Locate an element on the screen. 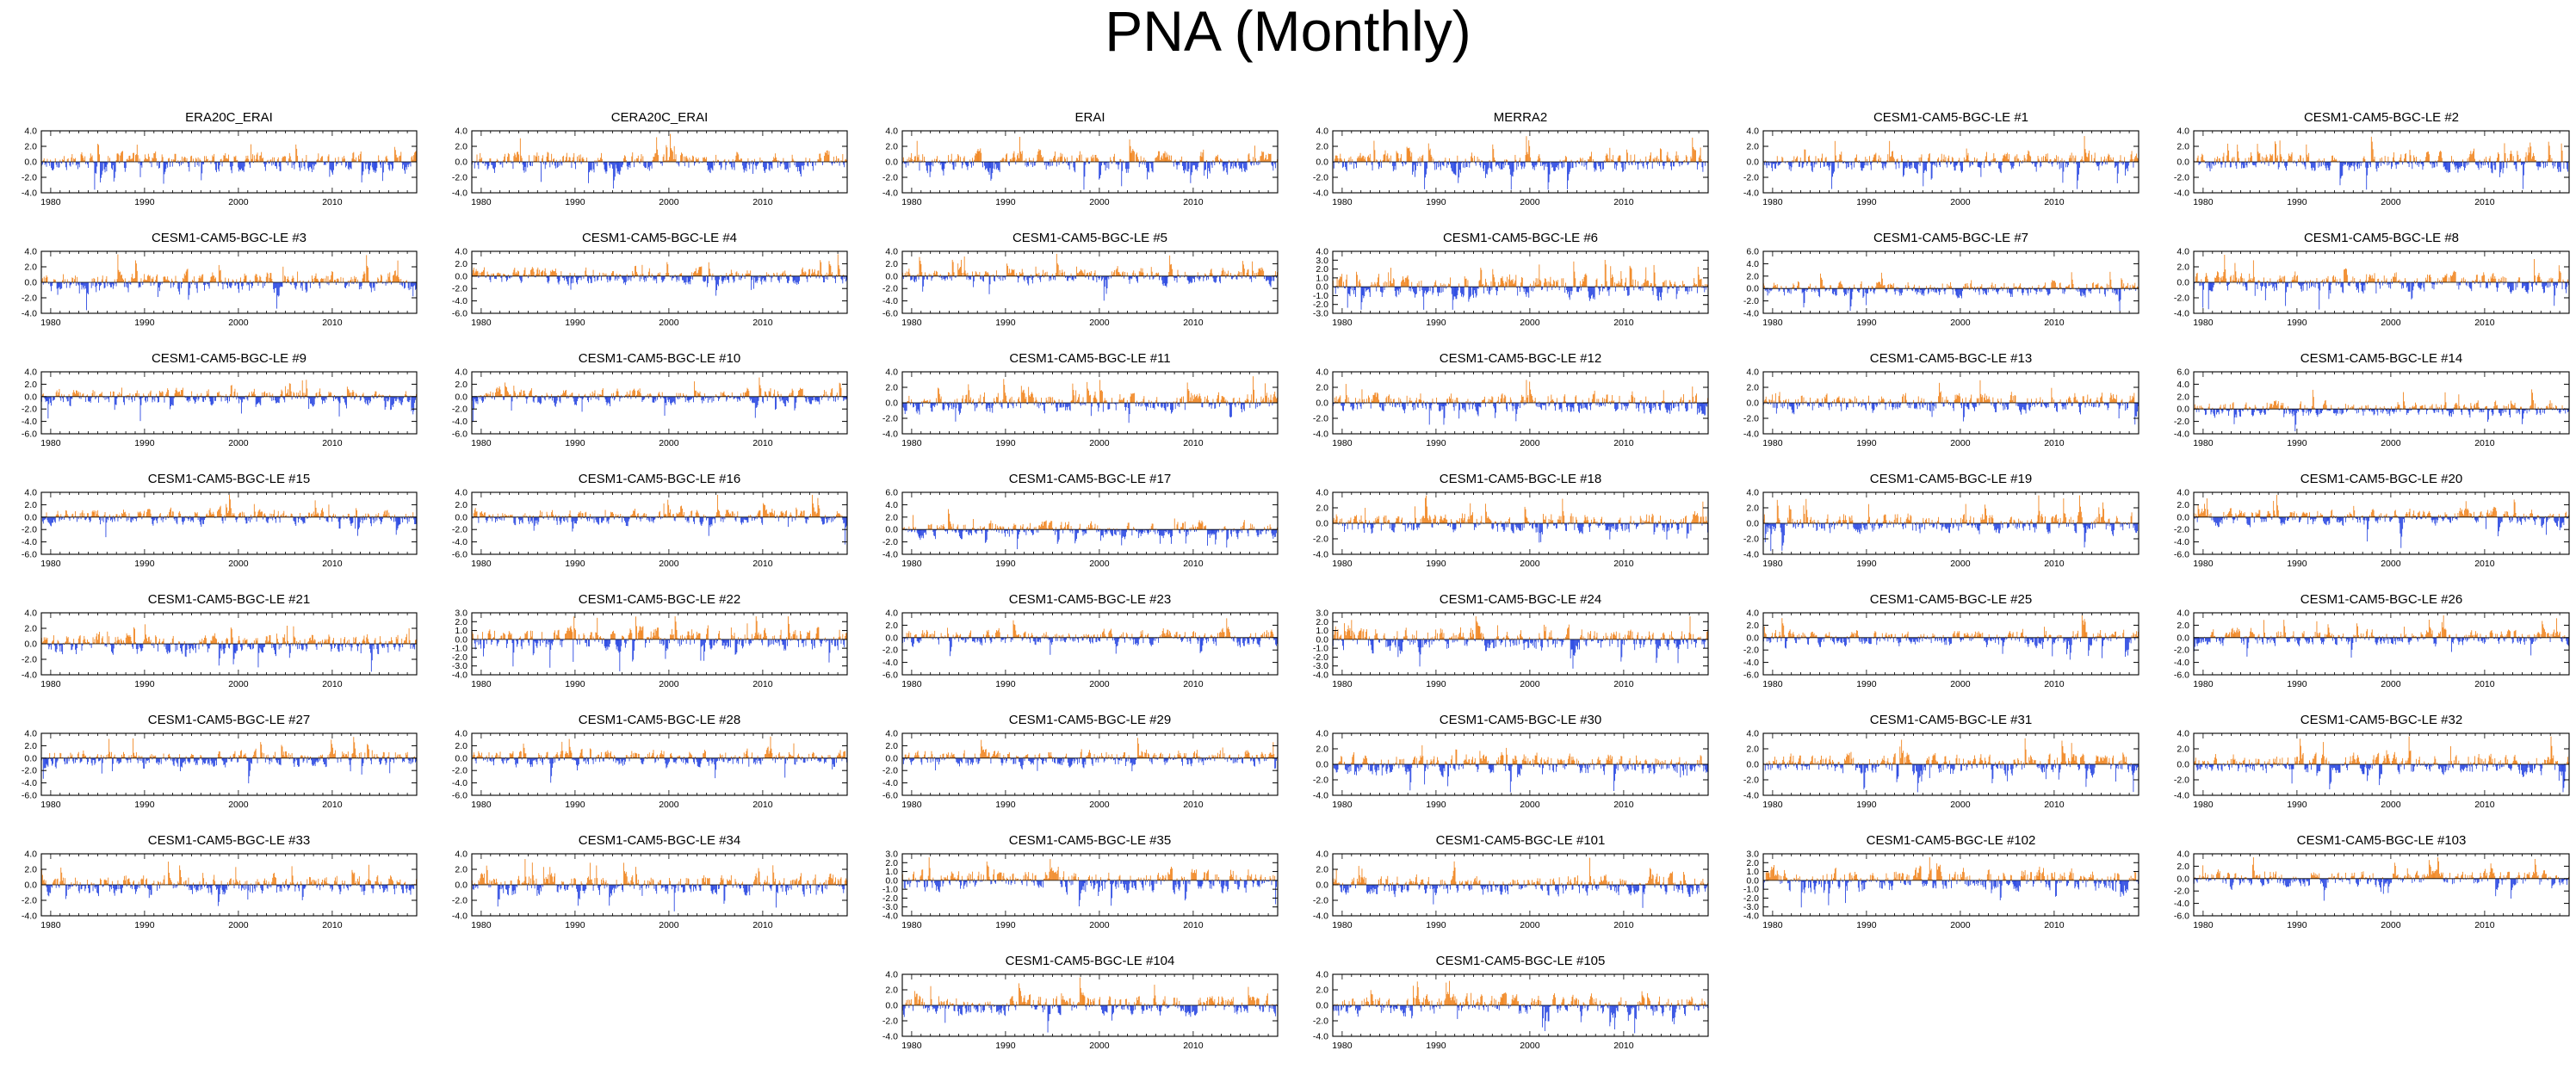 This screenshot has height=1069, width=2576. y-tick-label: -4.0 is located at coordinates (29, 194).